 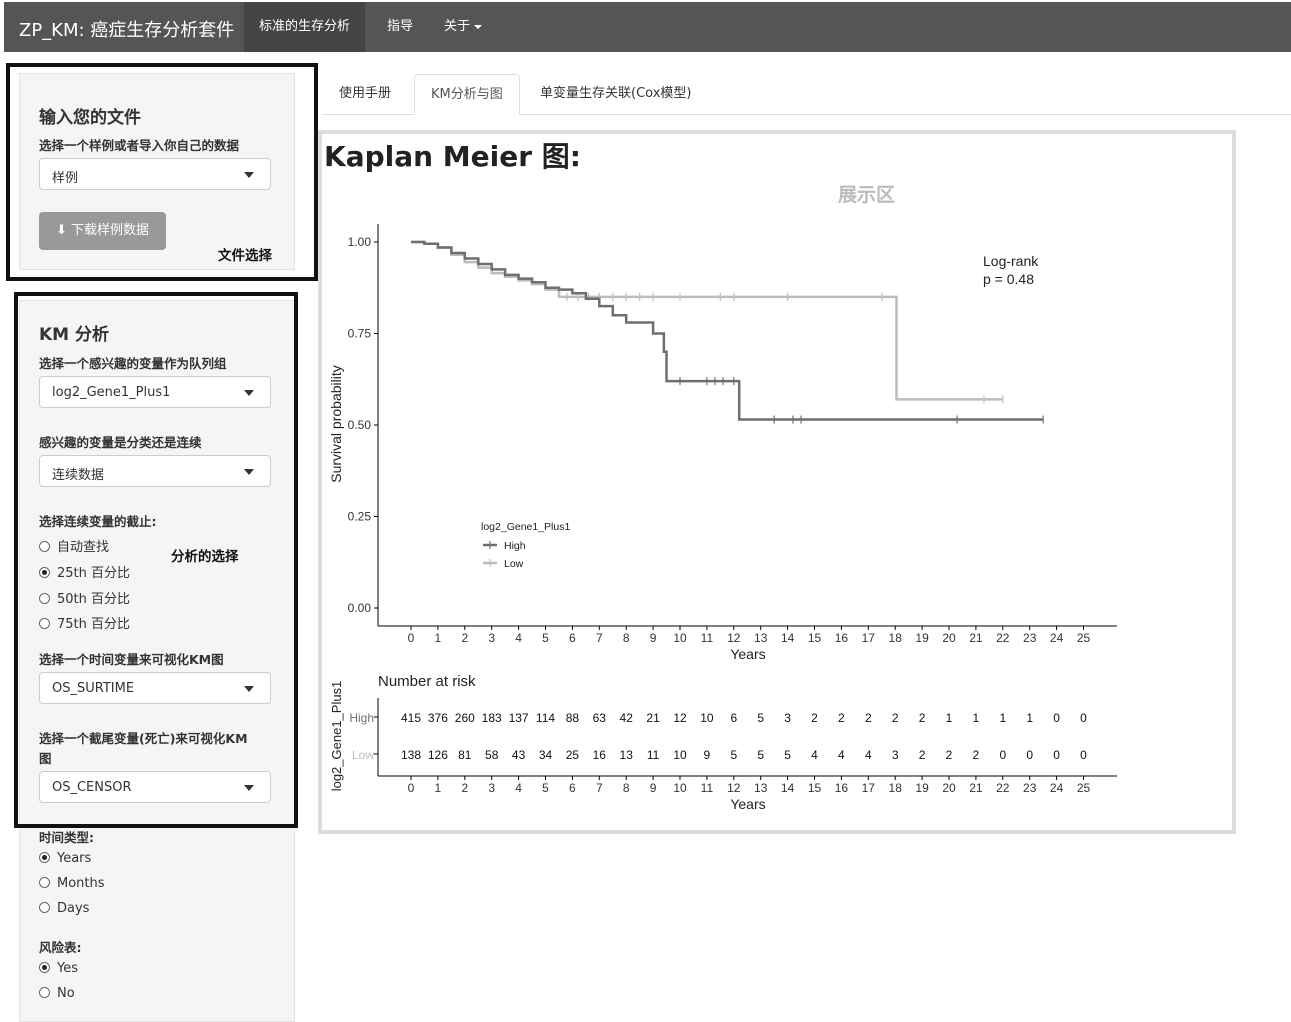 What do you see at coordinates (58, 968) in the screenshot?
I see `risk-table-radio-yes: Yes` at bounding box center [58, 968].